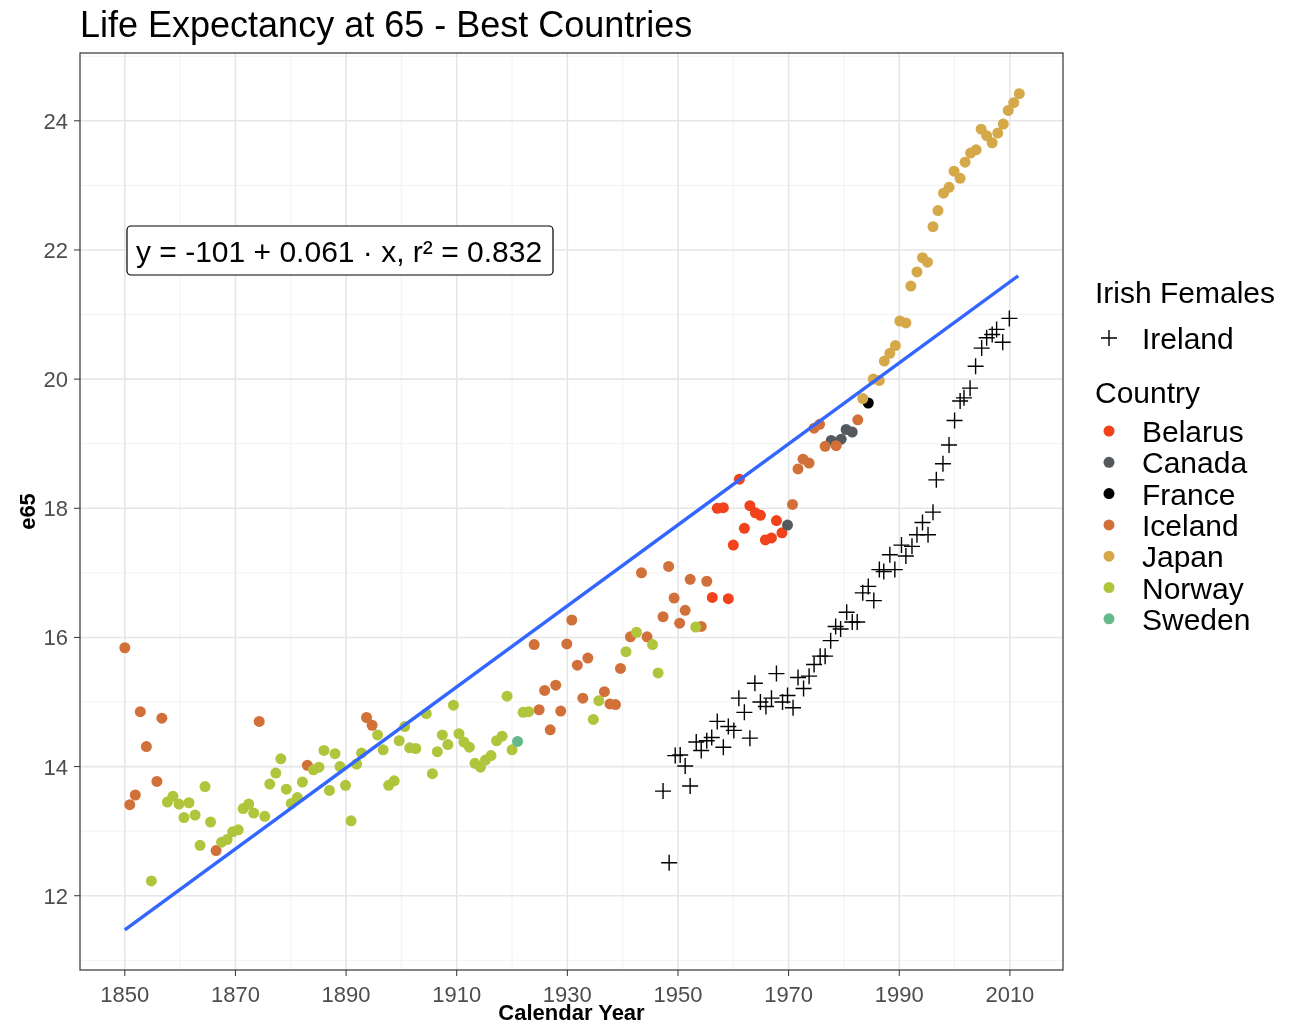  Describe the element at coordinates (55, 250) in the screenshot. I see `y-tick-label: 22` at that location.